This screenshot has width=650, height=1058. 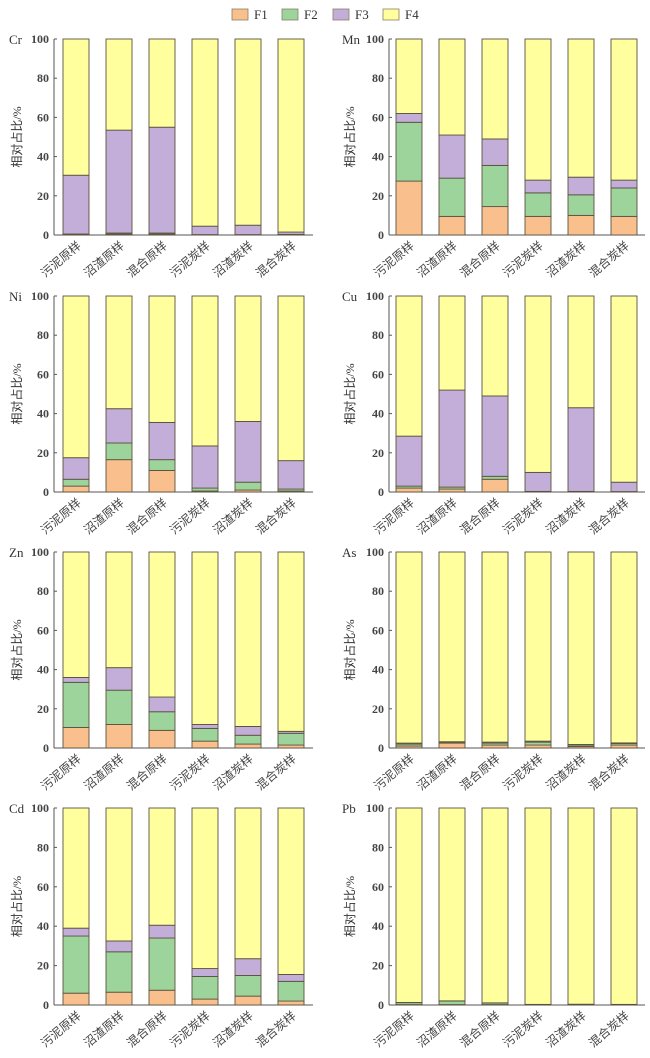 I want to click on y-tick-label: 80, so click(x=378, y=78).